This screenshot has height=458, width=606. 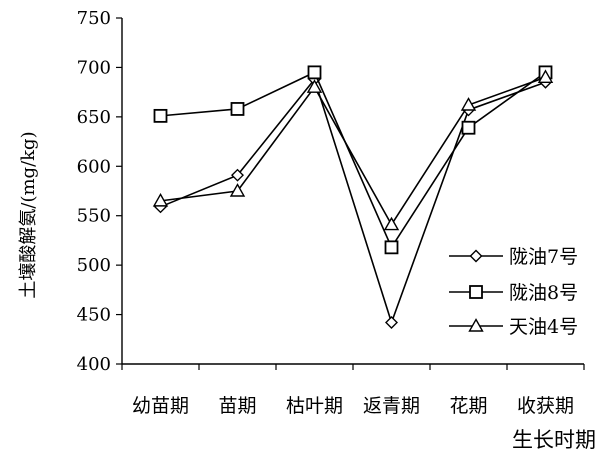 I want to click on y-tick-label: 750, so click(x=94, y=18).